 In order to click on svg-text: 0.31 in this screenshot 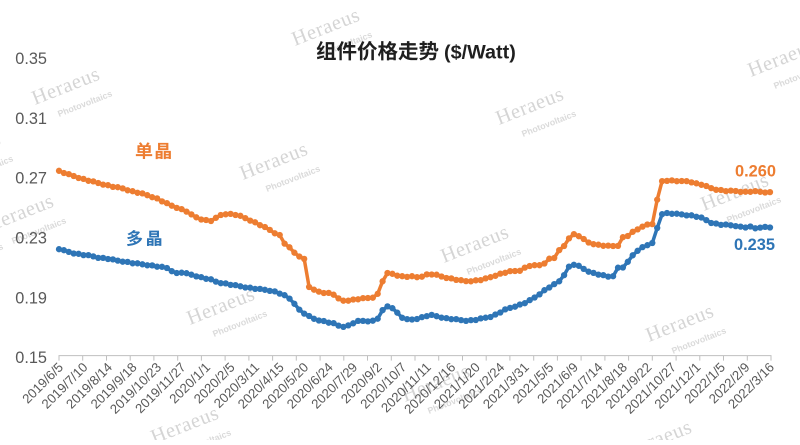, I will do `click(31, 119)`.